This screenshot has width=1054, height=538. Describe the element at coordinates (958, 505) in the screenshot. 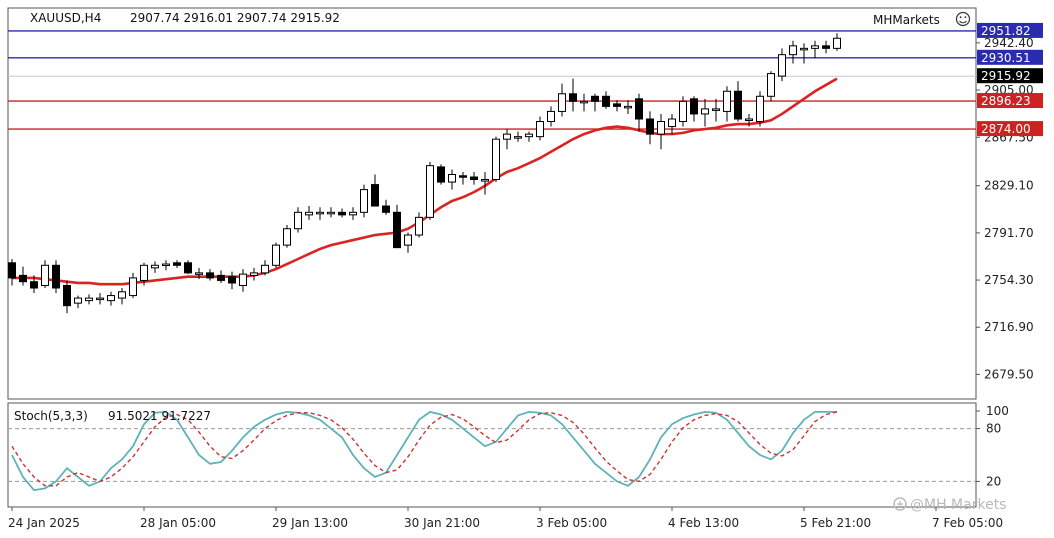

I see `watermark: @MH Markets` at that location.